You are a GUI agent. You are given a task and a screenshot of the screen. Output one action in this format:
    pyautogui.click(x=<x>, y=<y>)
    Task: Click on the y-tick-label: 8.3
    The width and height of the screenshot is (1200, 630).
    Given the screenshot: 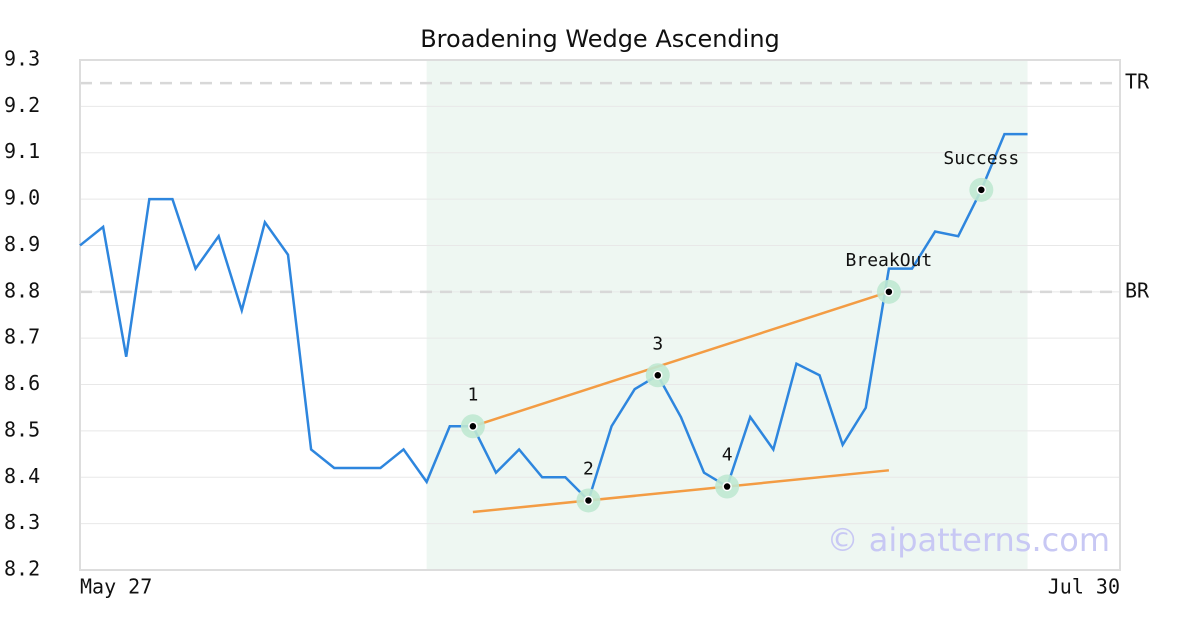 What is the action you would take?
    pyautogui.click(x=22, y=522)
    